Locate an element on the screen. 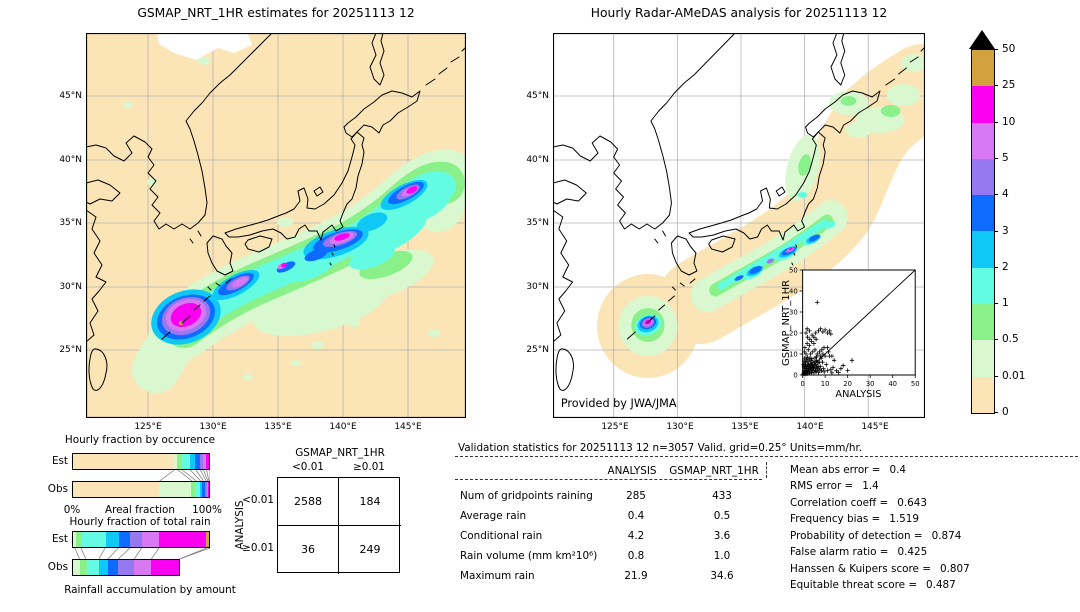 The image size is (1080, 612). occurrence-connectors is located at coordinates (184, 475).